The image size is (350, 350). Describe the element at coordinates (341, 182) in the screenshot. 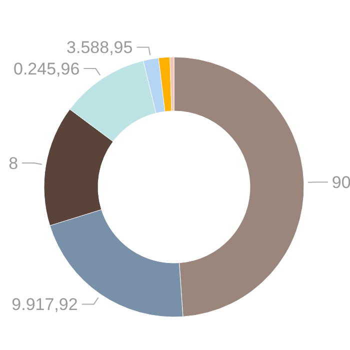

I see `text: 90` at that location.